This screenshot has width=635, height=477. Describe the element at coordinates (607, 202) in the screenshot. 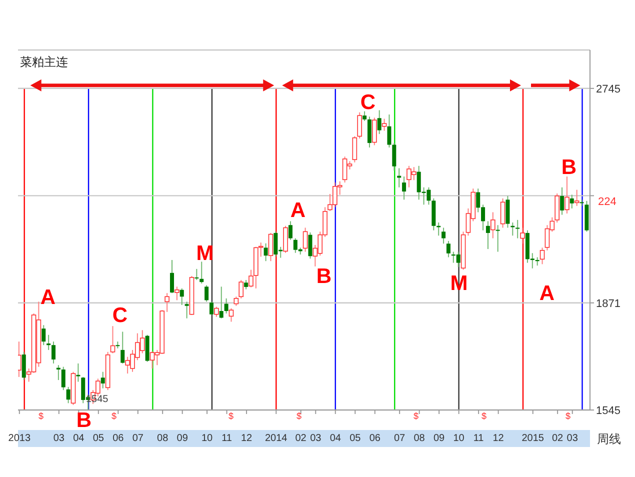

I see `text: 224` at that location.